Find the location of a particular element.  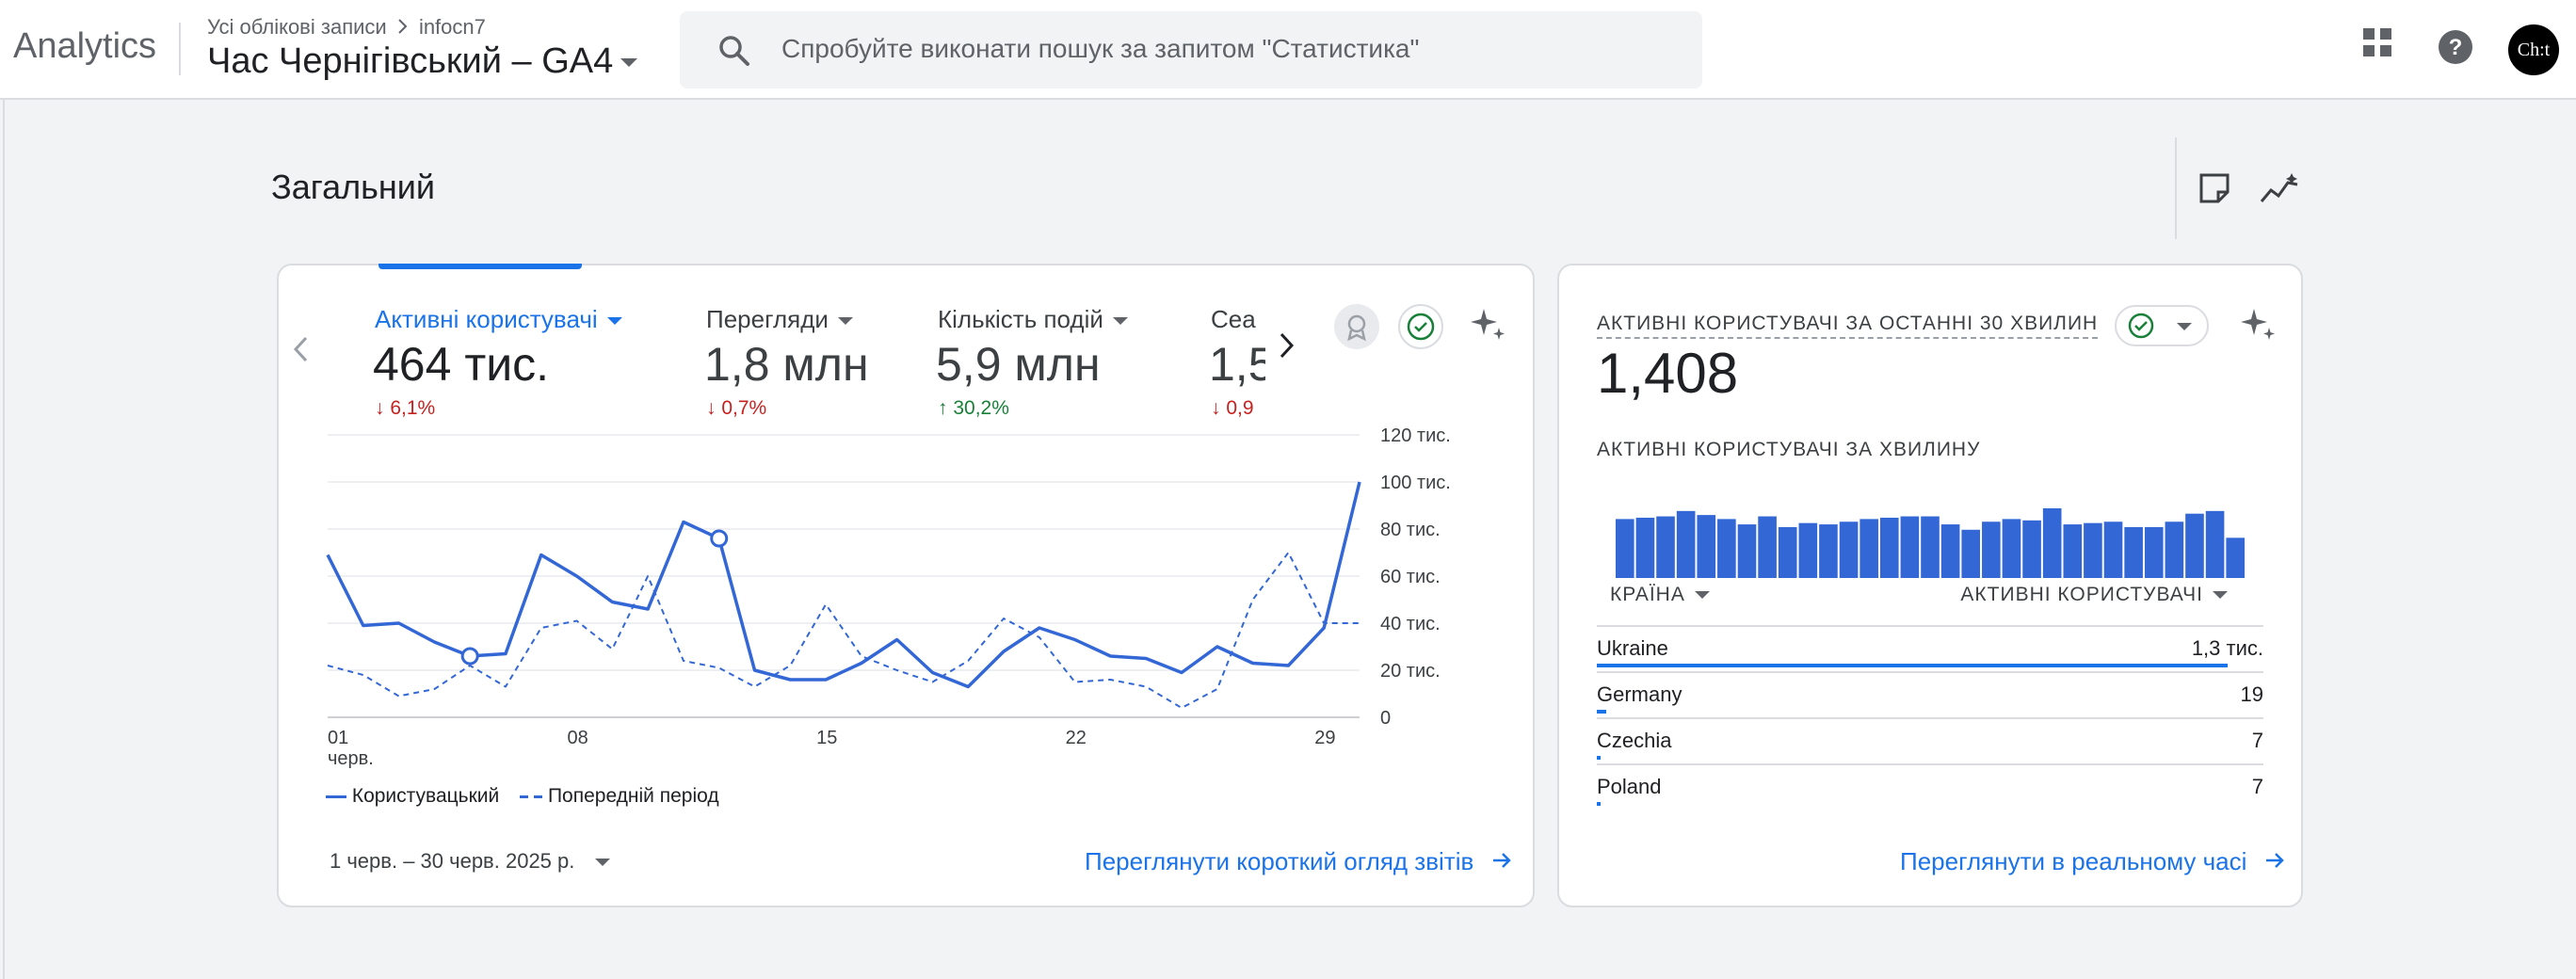

help-icon: ? is located at coordinates (2455, 49).